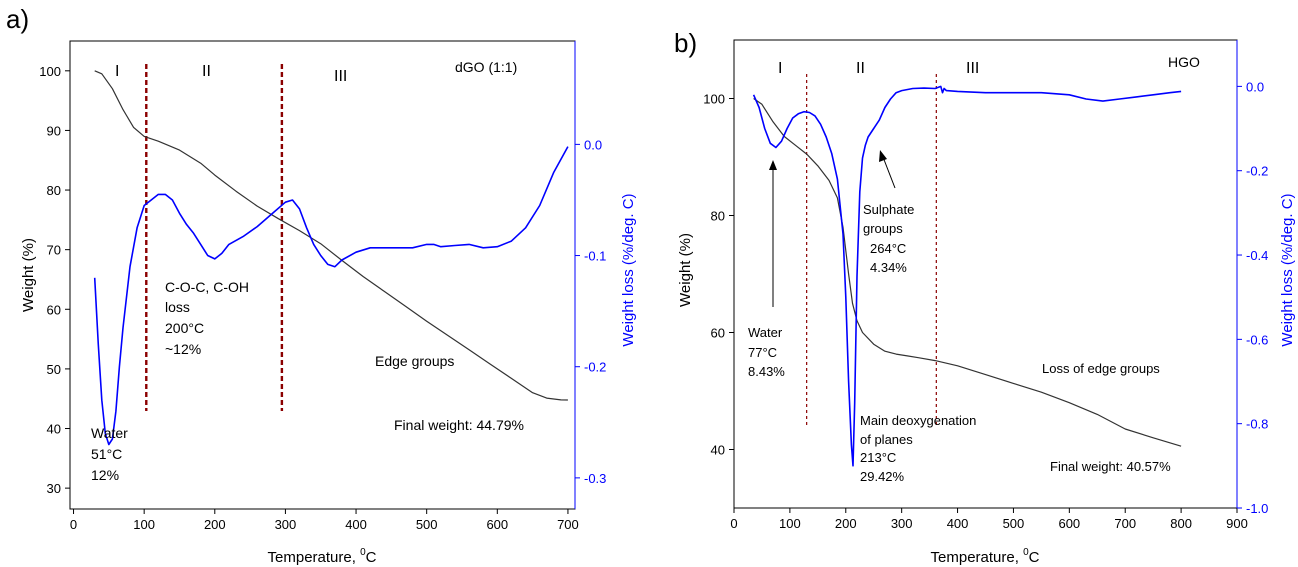  What do you see at coordinates (846, 523) in the screenshot?
I see `panel-b-x-tick-label: 200` at bounding box center [846, 523].